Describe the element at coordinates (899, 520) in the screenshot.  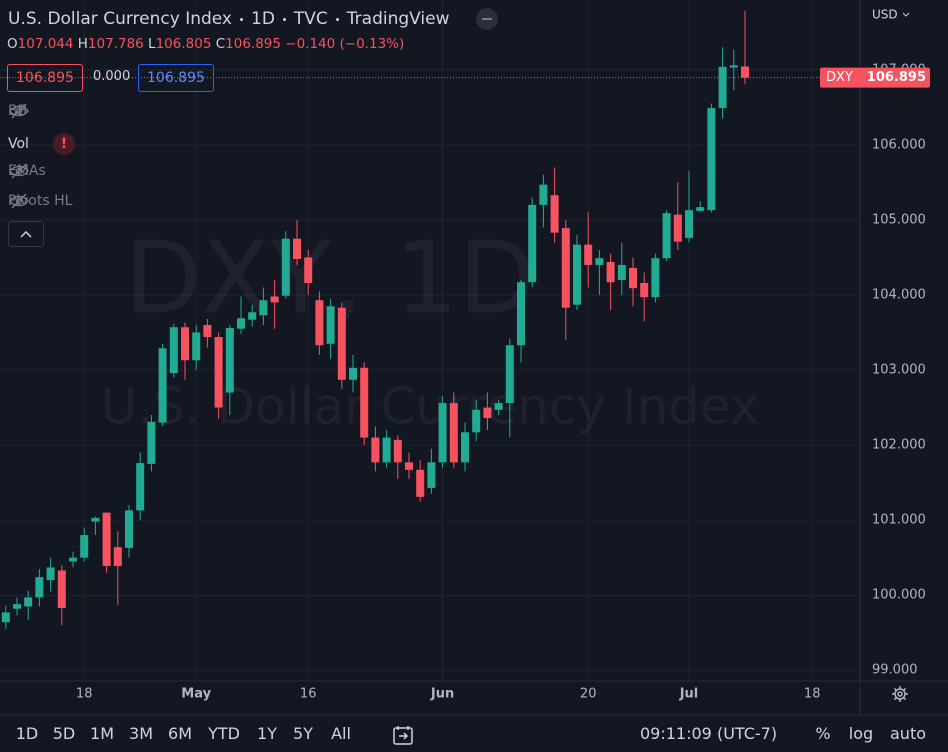
I see `y-tick-label: 101.000` at that location.